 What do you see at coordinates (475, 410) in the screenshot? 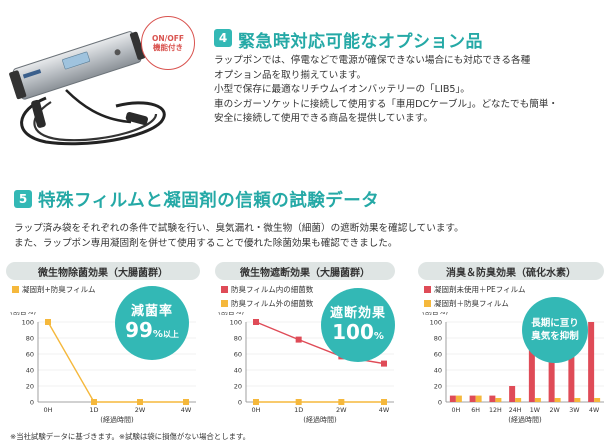
I see `x-tick-label: 6H` at bounding box center [475, 410].